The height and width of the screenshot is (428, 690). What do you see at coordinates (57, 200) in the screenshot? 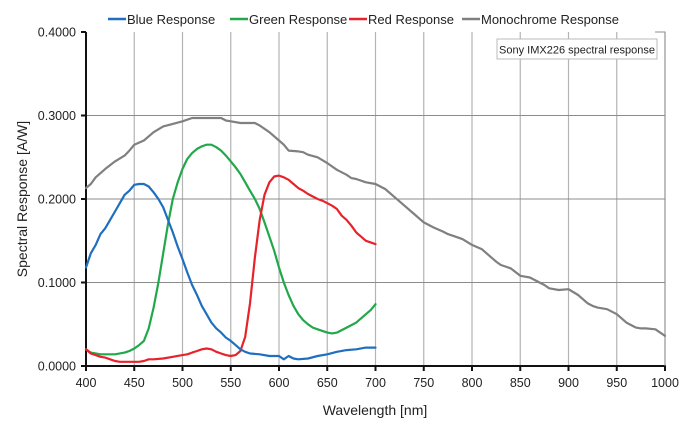
I see `y-tick-label: 0.2000` at bounding box center [57, 200].